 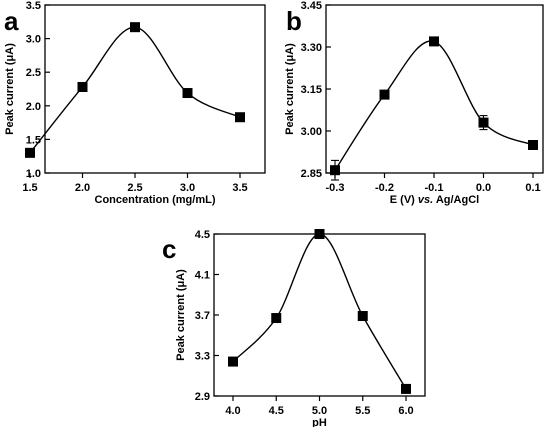 What do you see at coordinates (311, 6) in the screenshot?
I see `y-tick-label: 3.45` at bounding box center [311, 6].